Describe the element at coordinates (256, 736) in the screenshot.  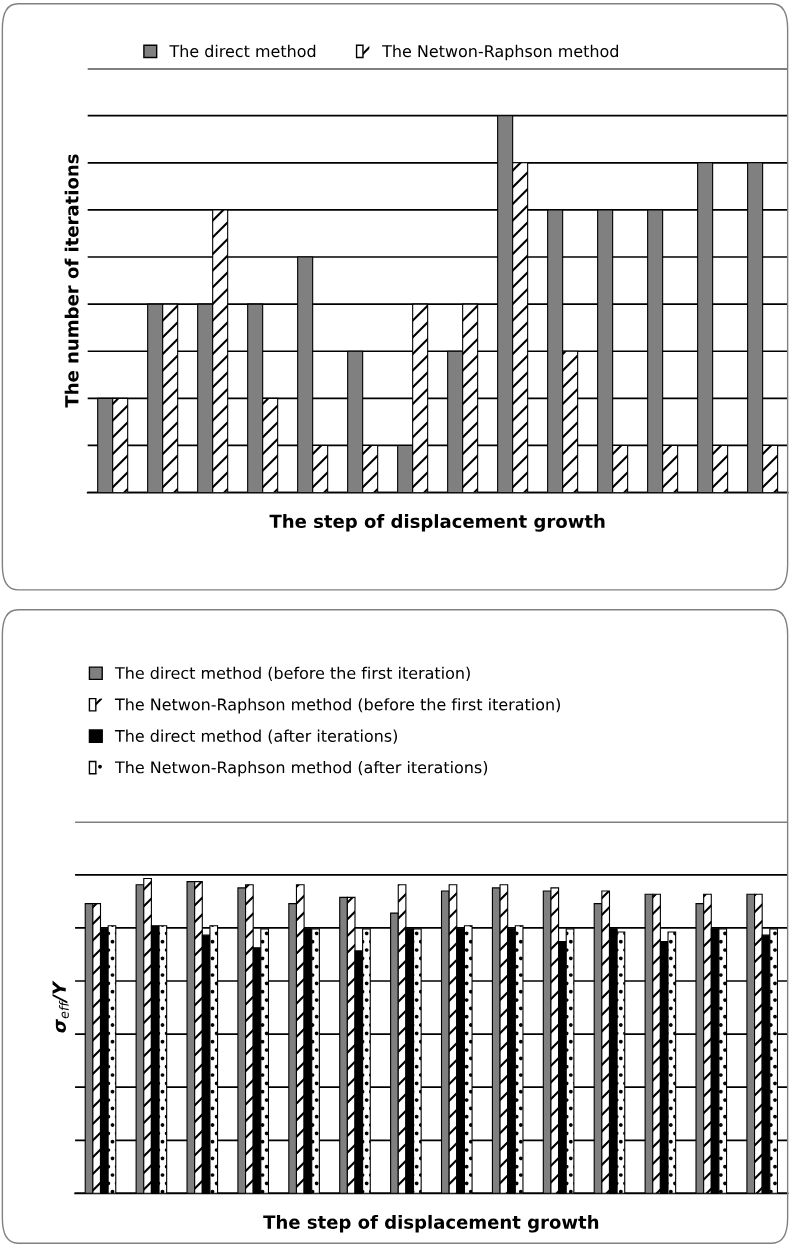
I see `legend-label: The direct method (after iterations)` at that location.